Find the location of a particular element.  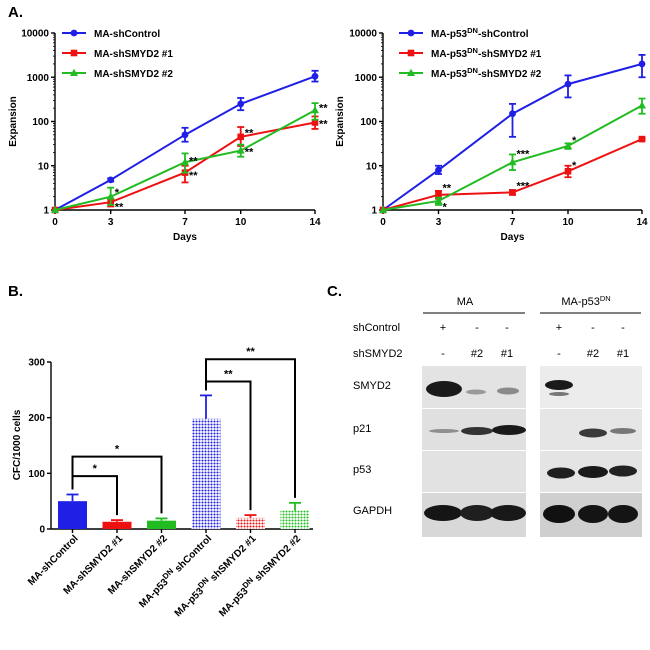

blot-strips-ma is located at coordinates (474, 451).